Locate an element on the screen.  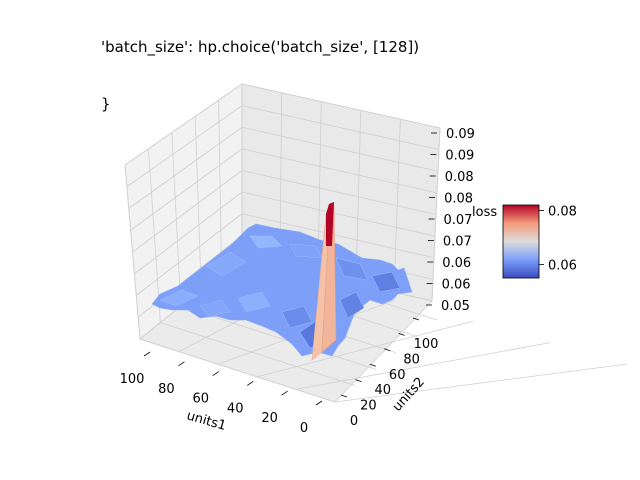
surface-detail is located at coordinates (280, 292).